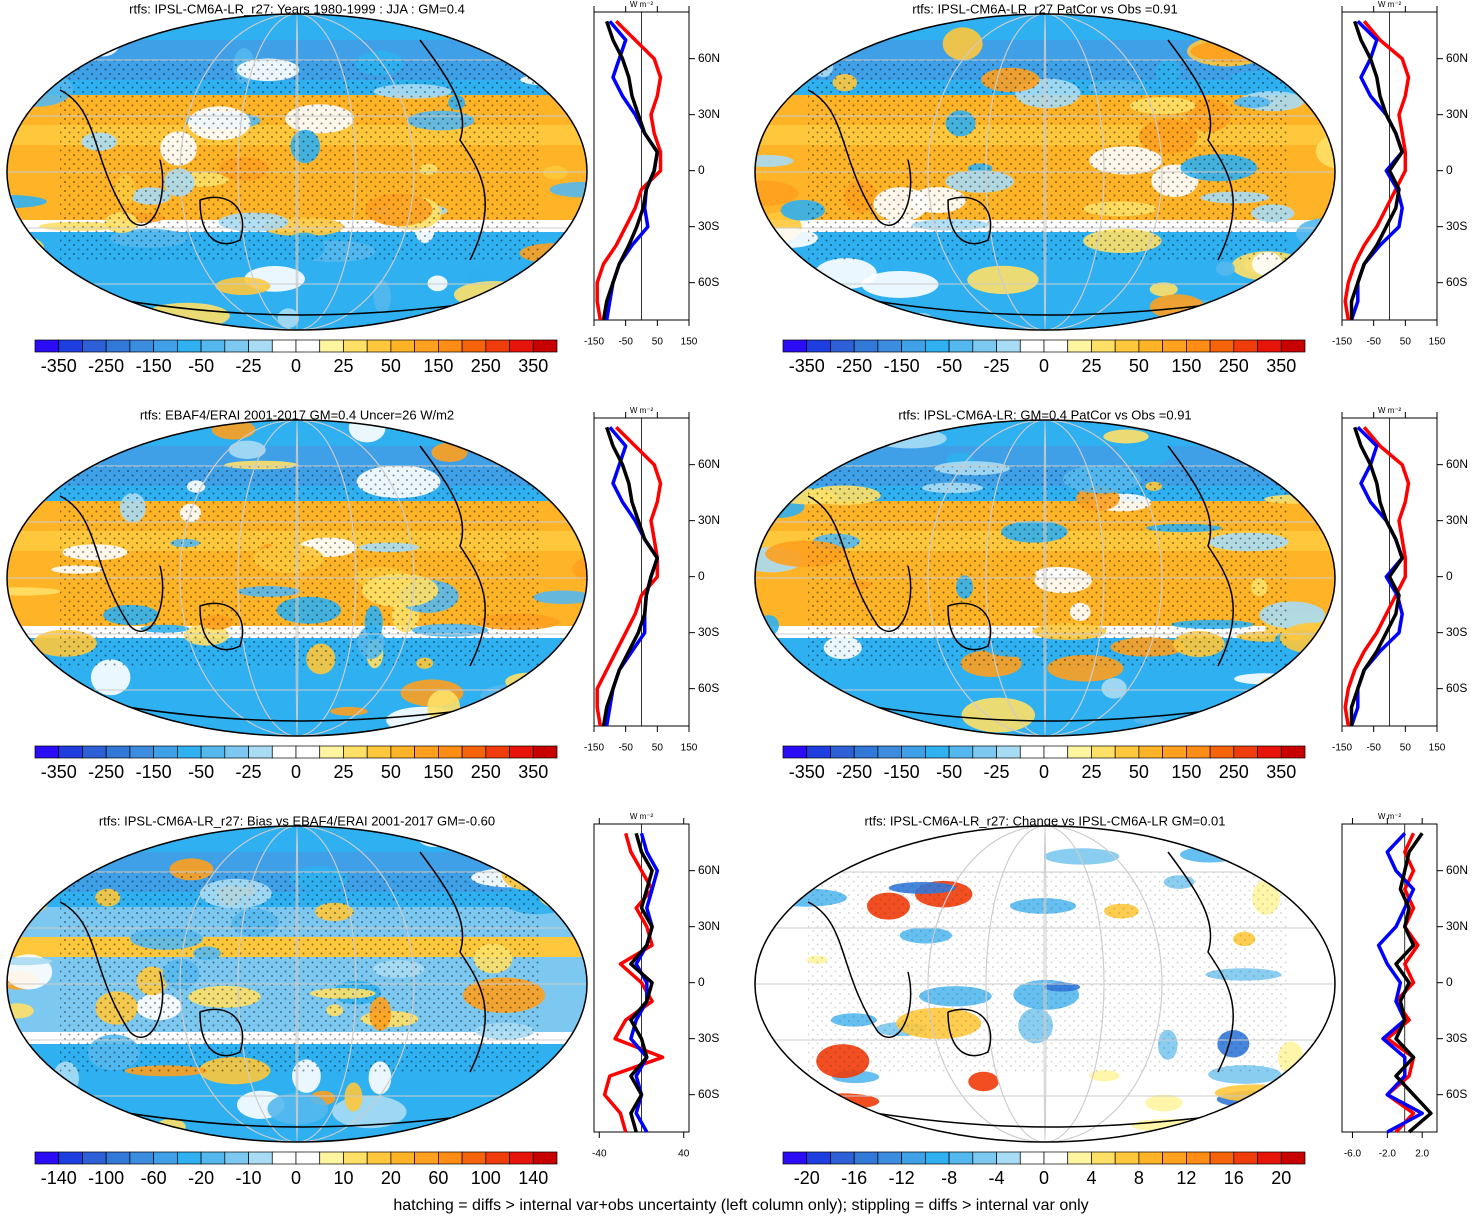 This screenshot has width=1483, height=1220. Describe the element at coordinates (854, 366) in the screenshot. I see `colorbar-label: -250` at that location.